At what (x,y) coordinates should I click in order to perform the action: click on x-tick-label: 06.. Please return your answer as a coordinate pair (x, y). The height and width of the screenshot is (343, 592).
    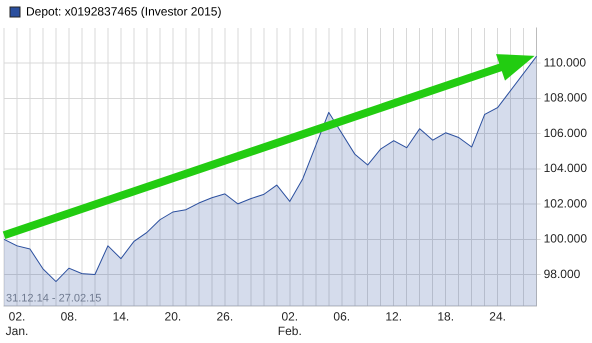
    Looking at the image, I should click on (341, 317).